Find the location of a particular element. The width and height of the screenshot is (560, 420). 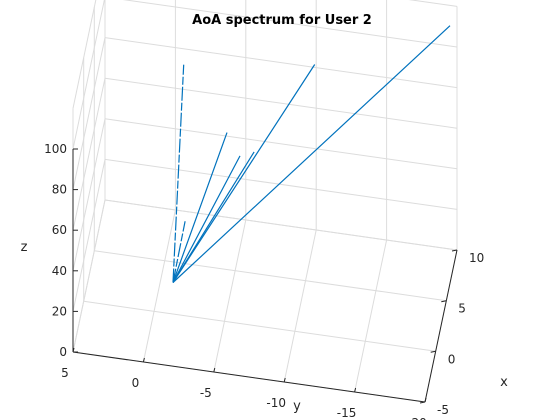

x-tick-label: -5 is located at coordinates (443, 410).